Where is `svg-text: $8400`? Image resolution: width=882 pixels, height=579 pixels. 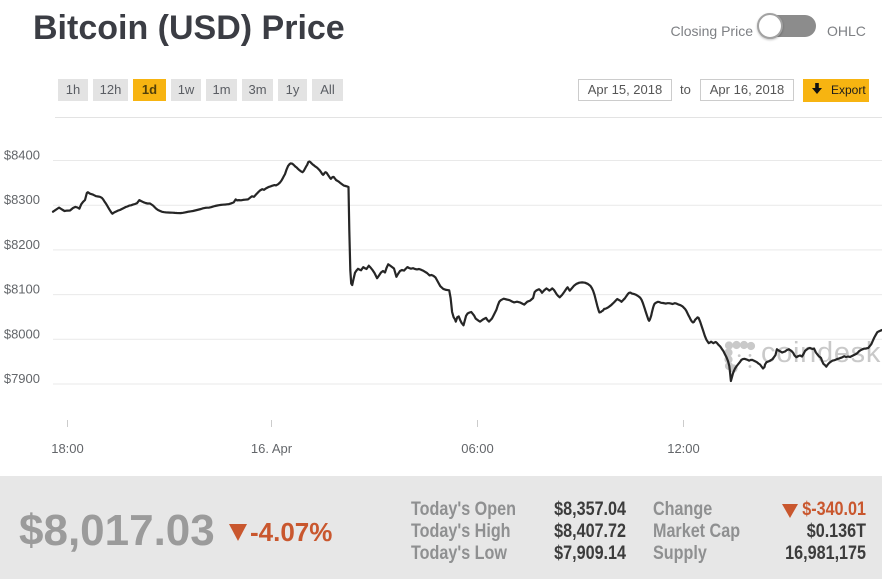
svg-text: $8400 is located at coordinates (22, 155).